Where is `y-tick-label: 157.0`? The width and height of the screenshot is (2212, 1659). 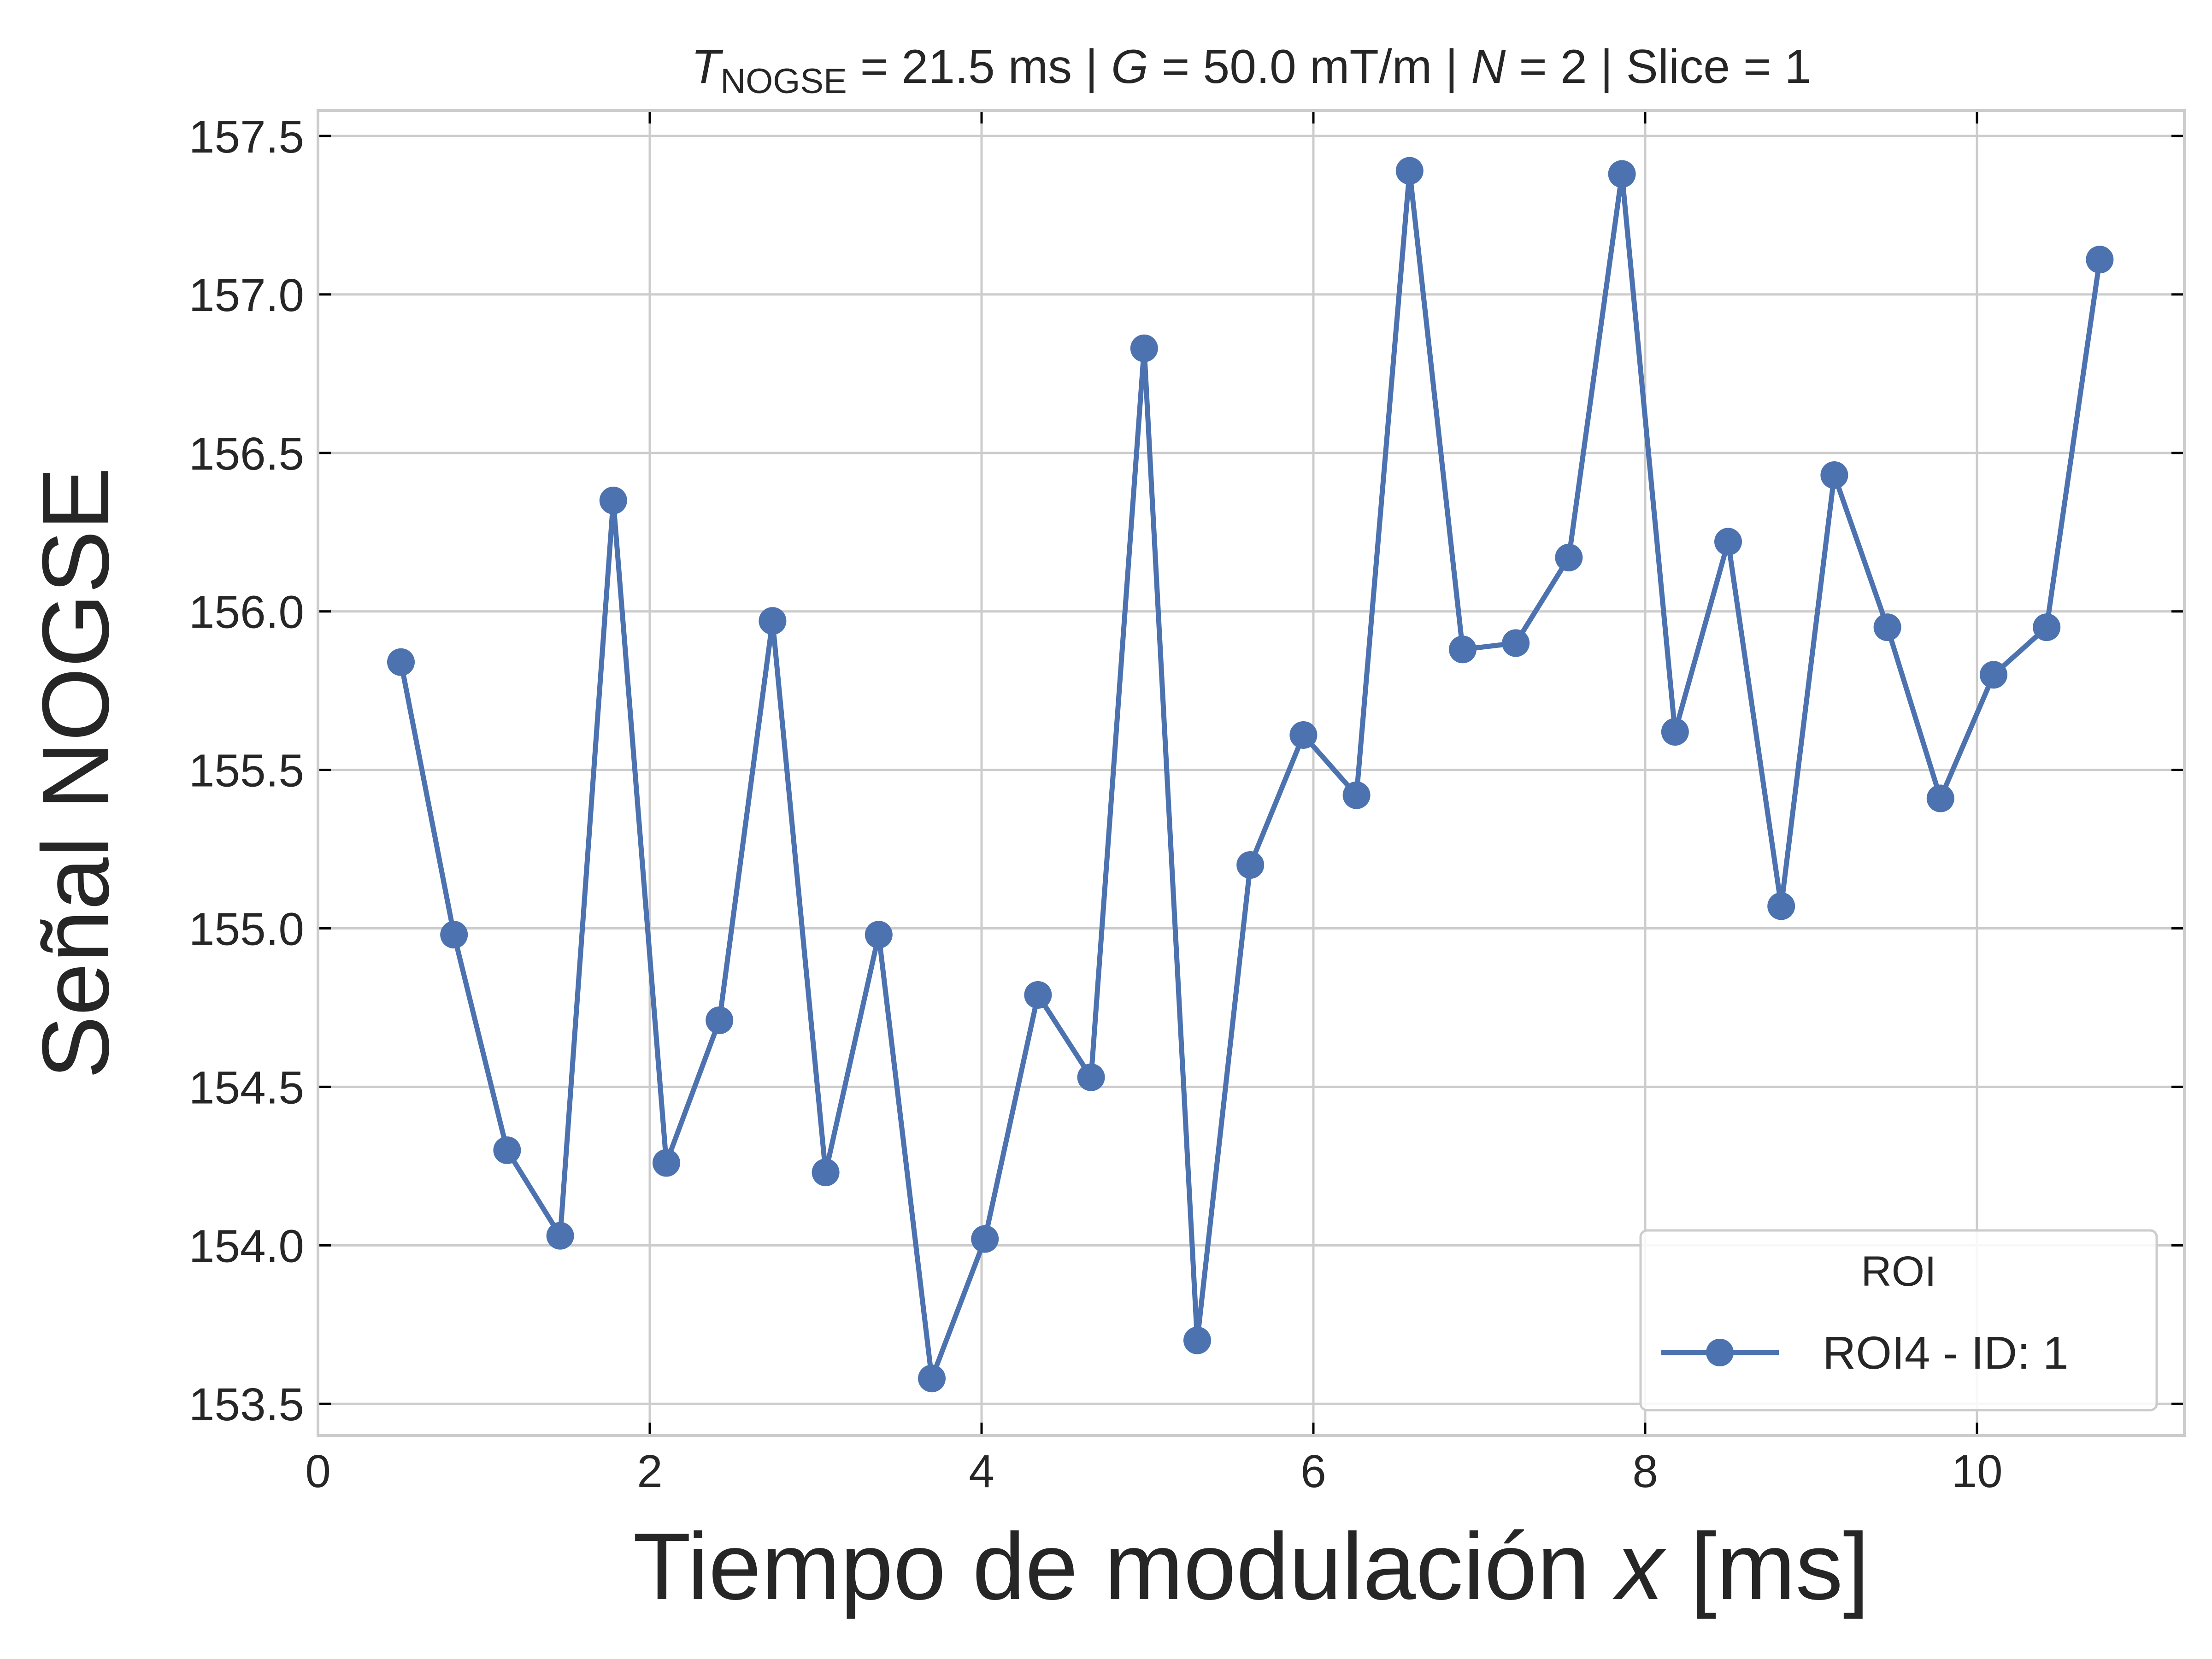
y-tick-label: 157.0 is located at coordinates (246, 295).